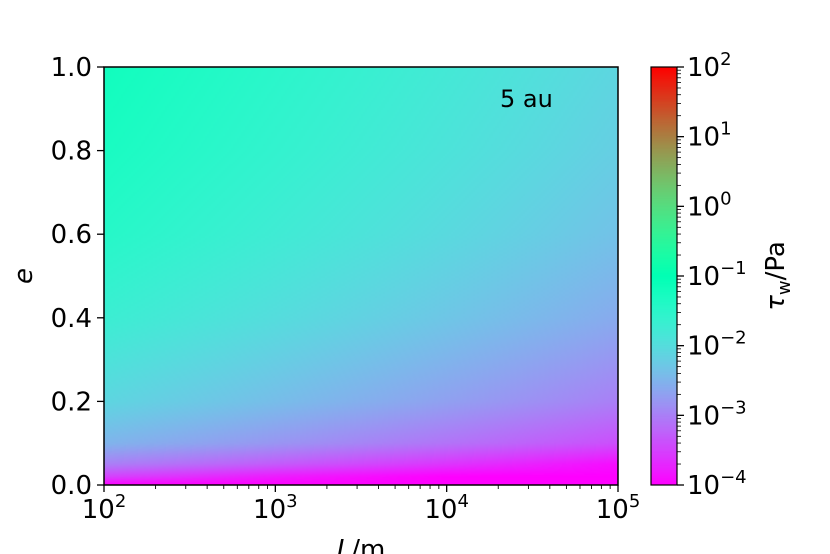  Describe the element at coordinates (612, 510) in the screenshot. I see `x-tick-label-3-base: 10` at that location.